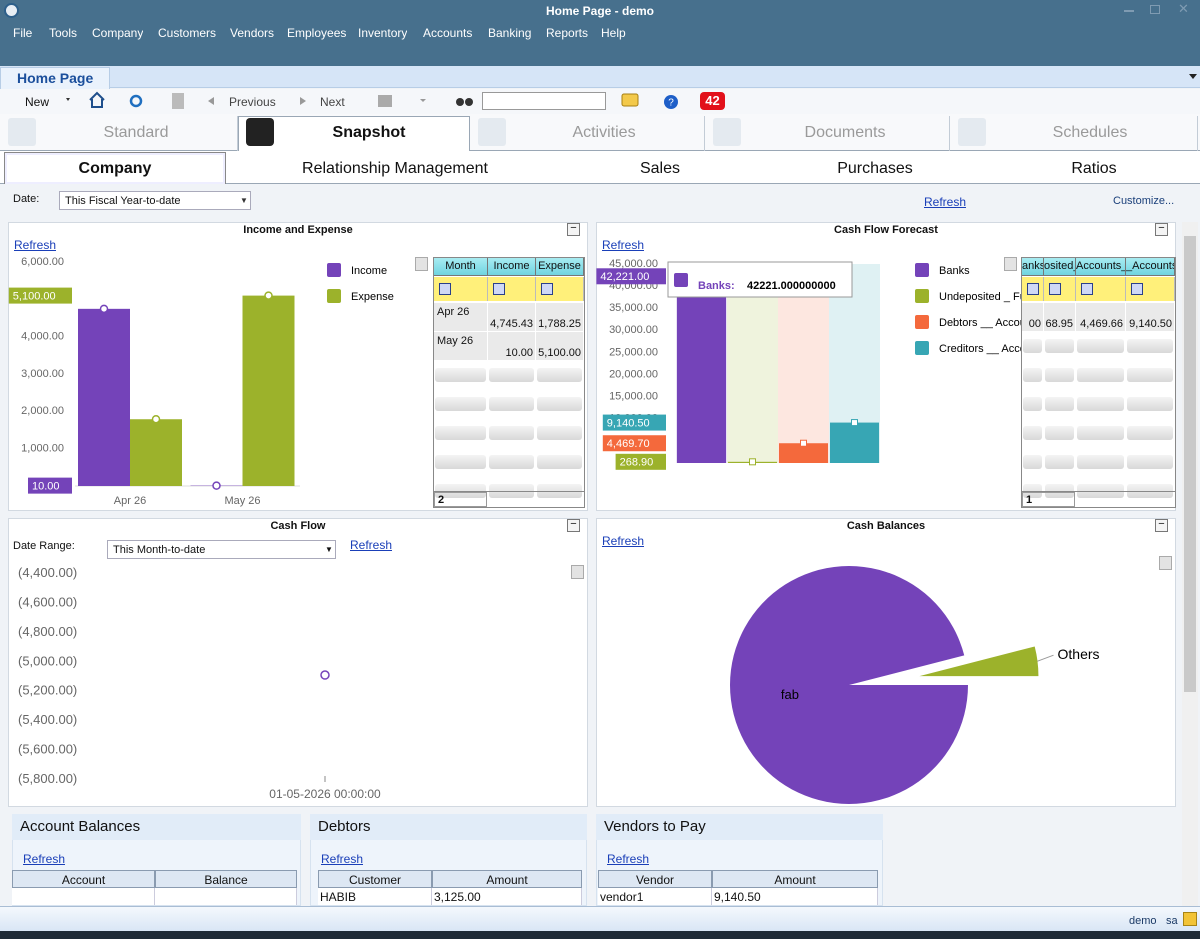  Describe the element at coordinates (375, 896) in the screenshot. I see `table-cell: HABIB` at that location.